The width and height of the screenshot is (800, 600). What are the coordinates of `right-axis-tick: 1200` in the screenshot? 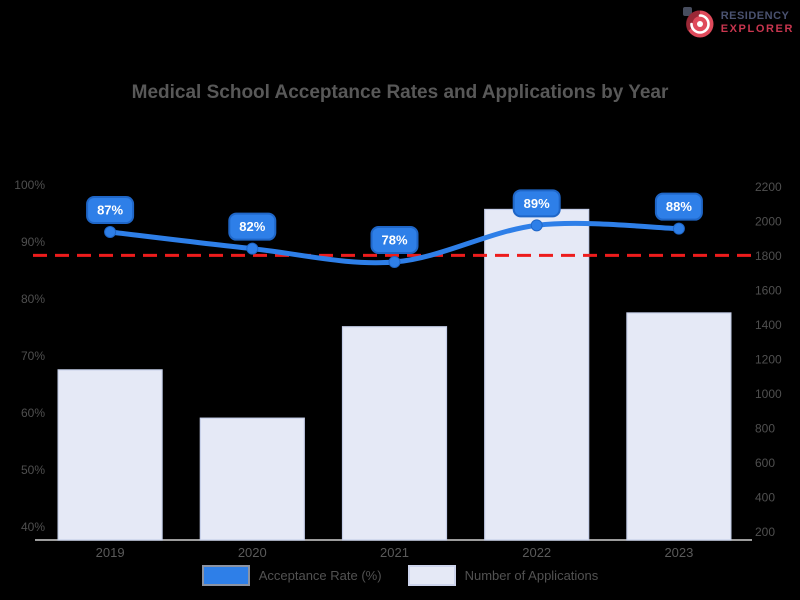 It's located at (768, 360).